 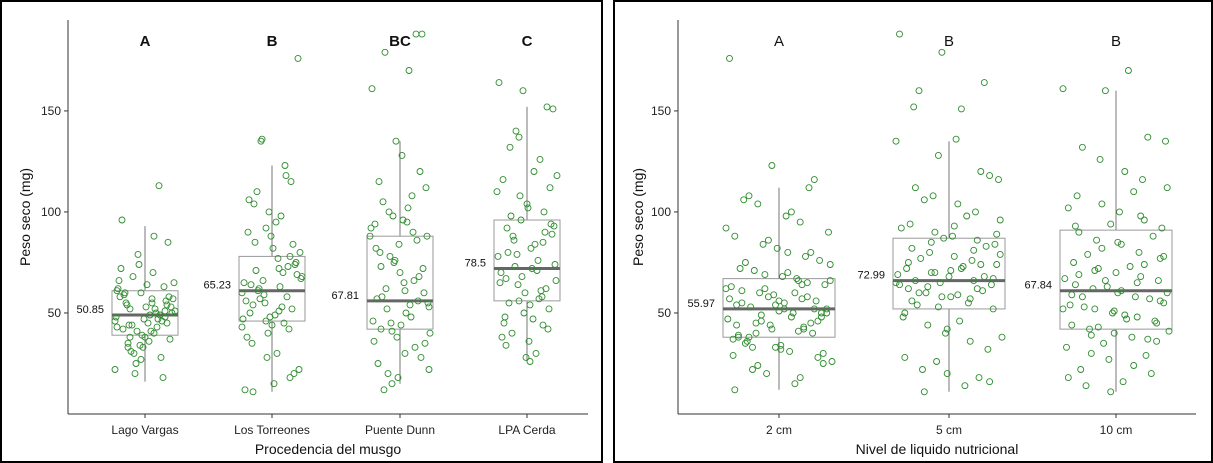 What do you see at coordinates (1116, 430) in the screenshot?
I see `x-tick-label: 10 cm` at bounding box center [1116, 430].